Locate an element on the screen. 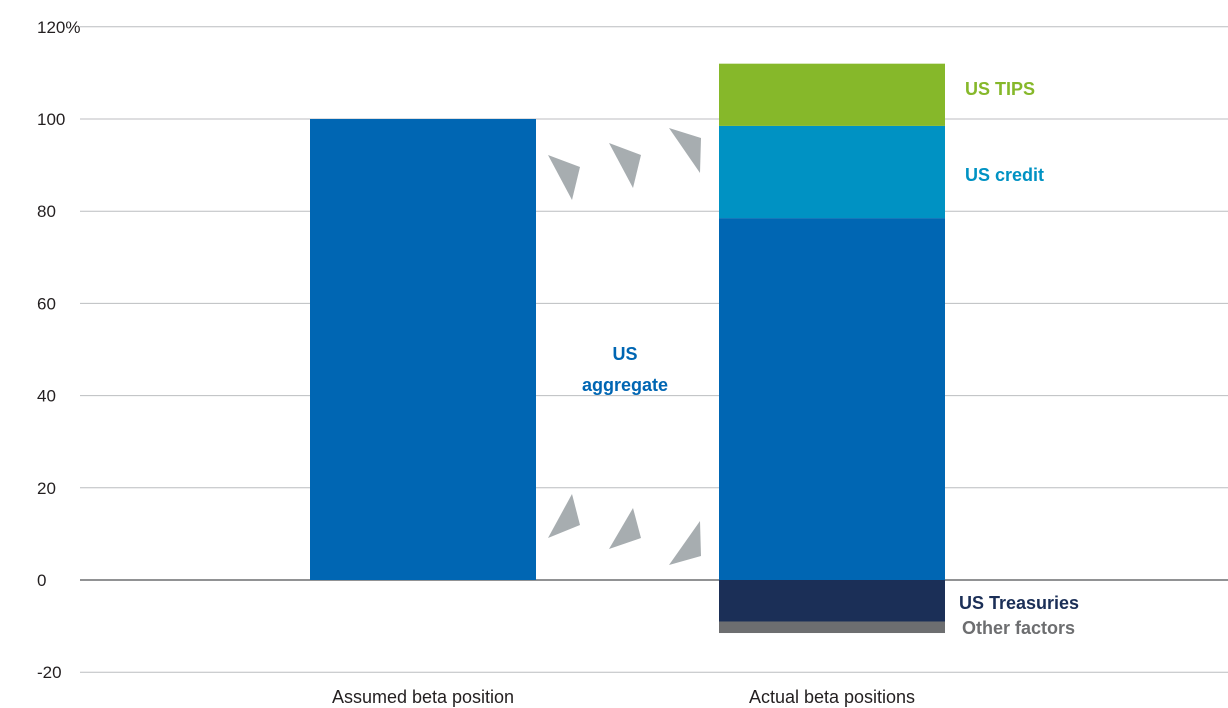  other-factors-label: Other factors is located at coordinates (1018, 628).